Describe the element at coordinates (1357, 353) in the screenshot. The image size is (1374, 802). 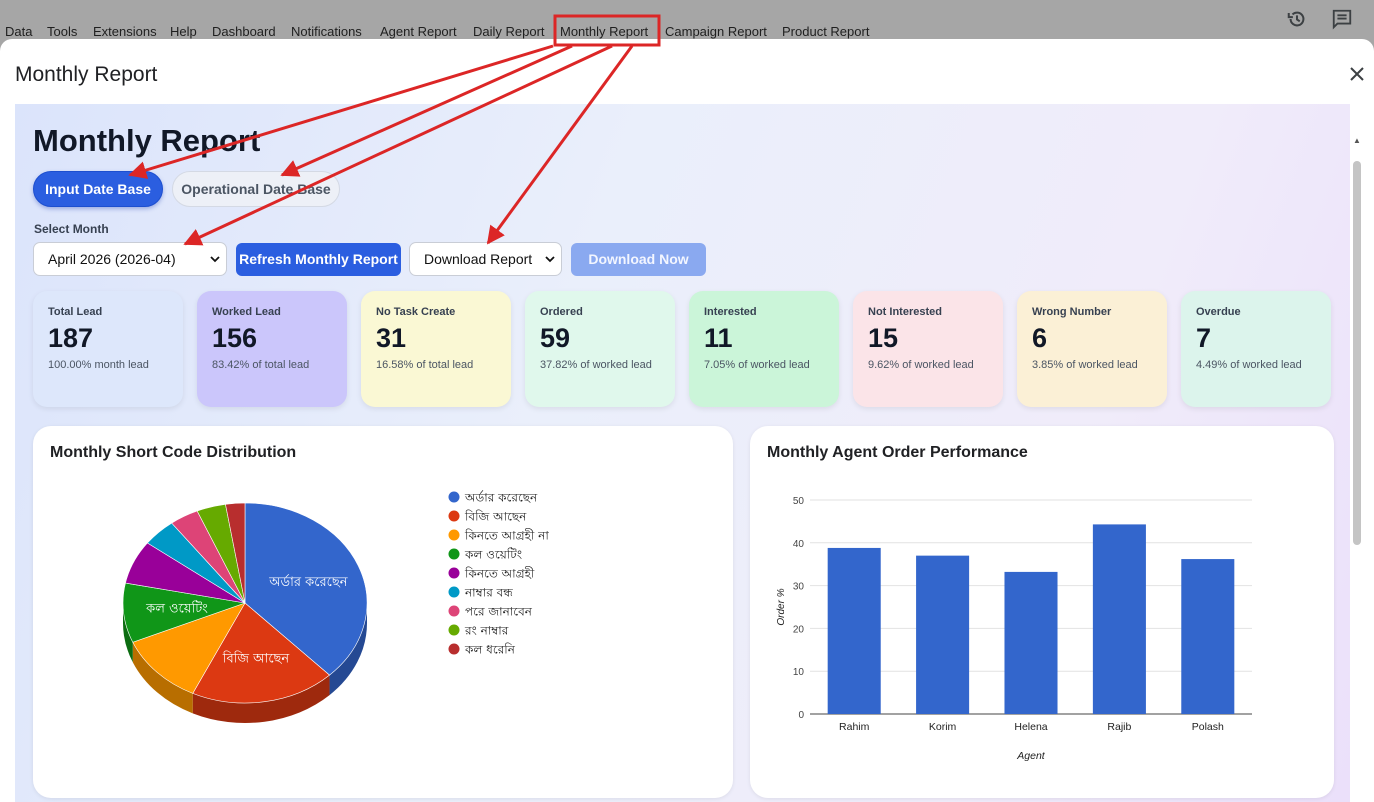
I see `scrollbar-thumb` at that location.